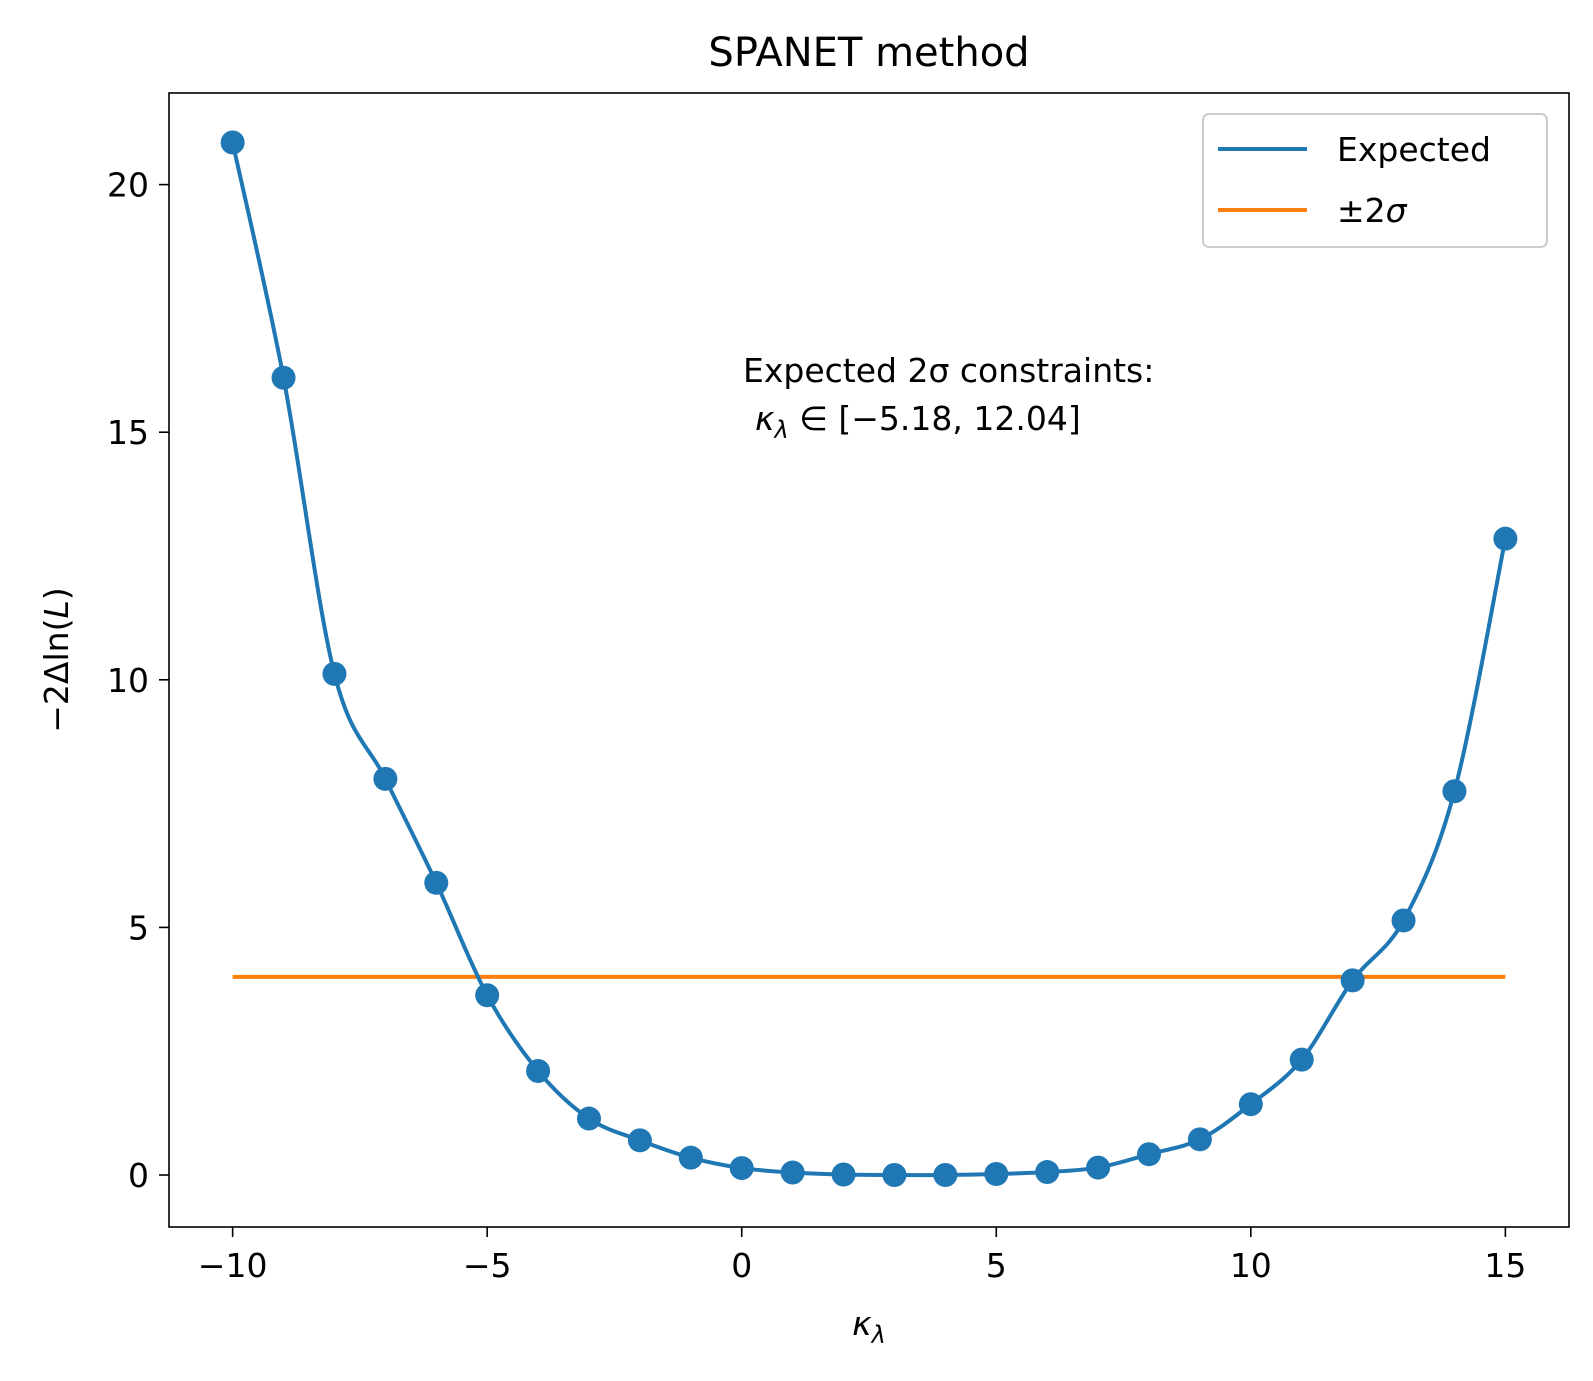  What do you see at coordinates (128, 432) in the screenshot?
I see `y-tick-label: 15` at bounding box center [128, 432].